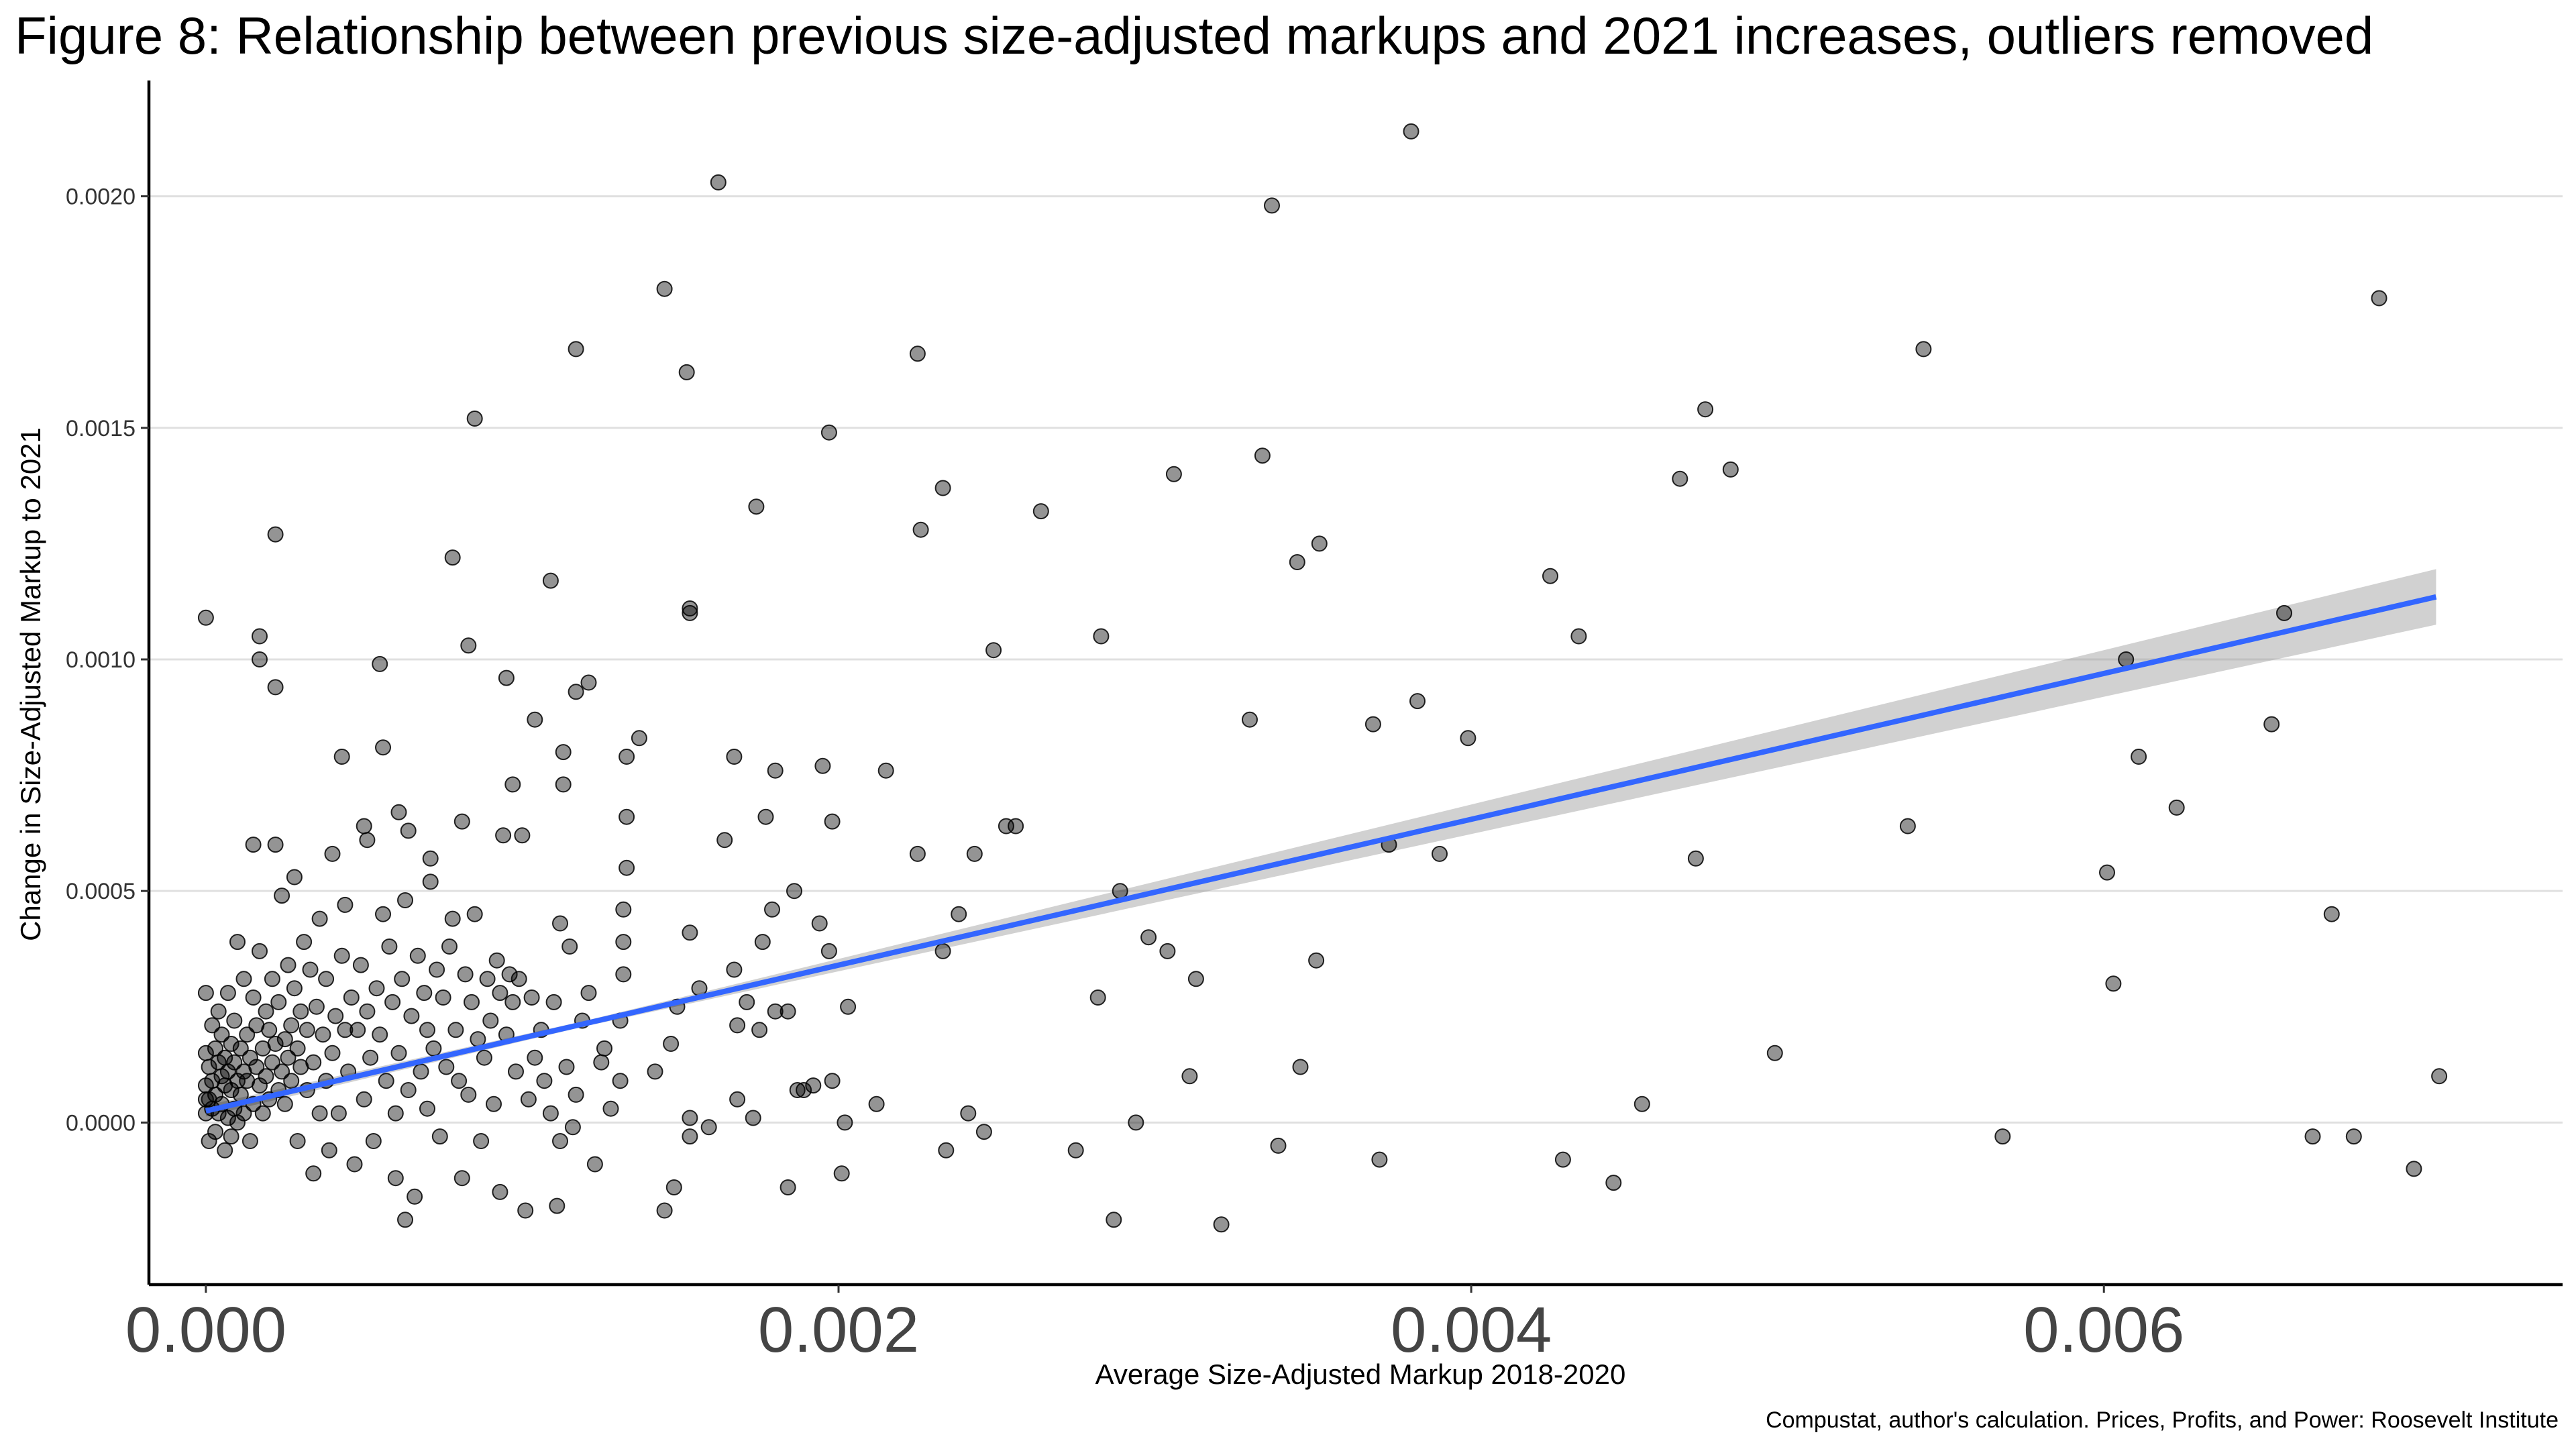 This screenshot has height=1449, width=2576. Describe the element at coordinates (101, 428) in the screenshot. I see `y-tick-label: 0.0015` at that location.